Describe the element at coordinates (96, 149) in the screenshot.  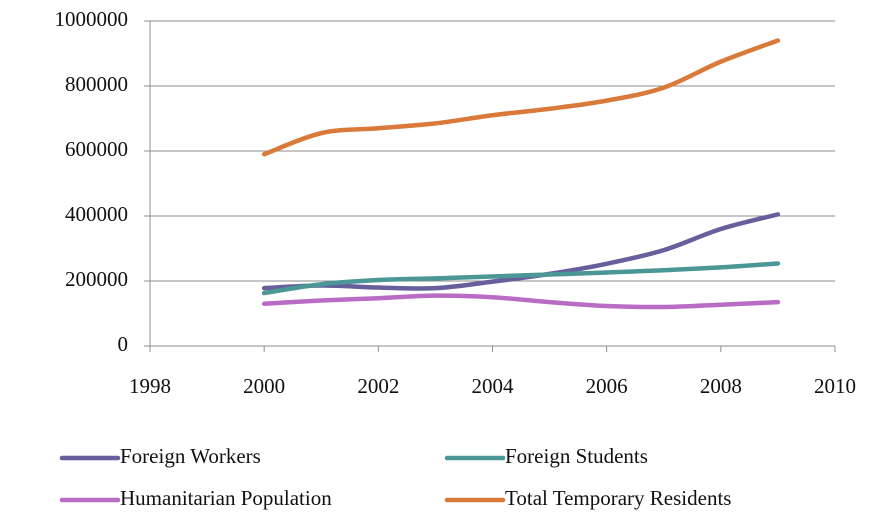
I see `y-tick-label: 600000` at that location.